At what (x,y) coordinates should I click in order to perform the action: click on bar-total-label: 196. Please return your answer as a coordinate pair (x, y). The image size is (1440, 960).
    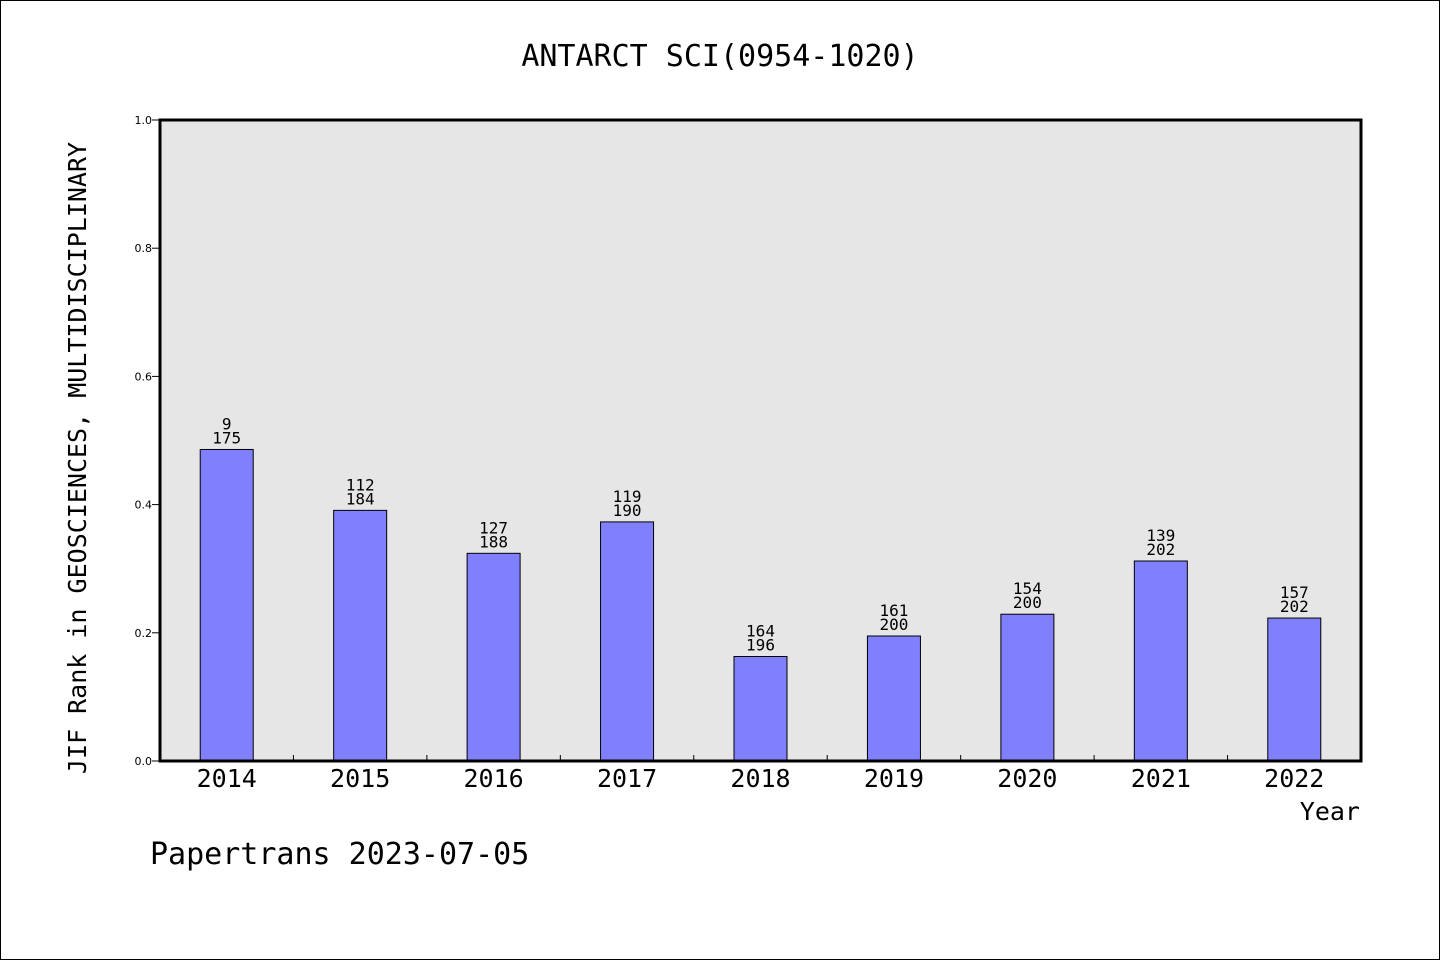
    Looking at the image, I should click on (760, 645).